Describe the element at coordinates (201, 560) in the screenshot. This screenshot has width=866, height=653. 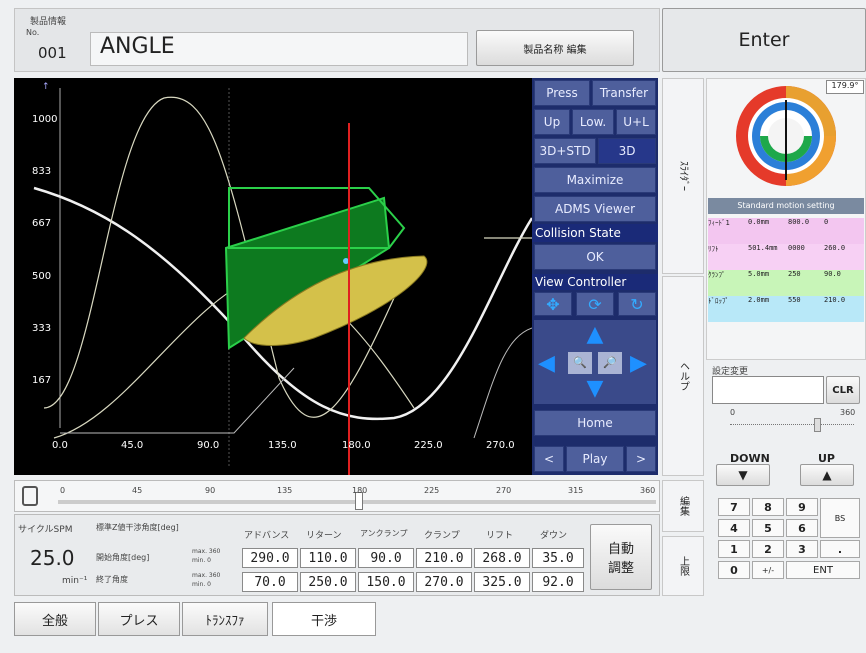
I see `range-min-1: min. 0` at that location.